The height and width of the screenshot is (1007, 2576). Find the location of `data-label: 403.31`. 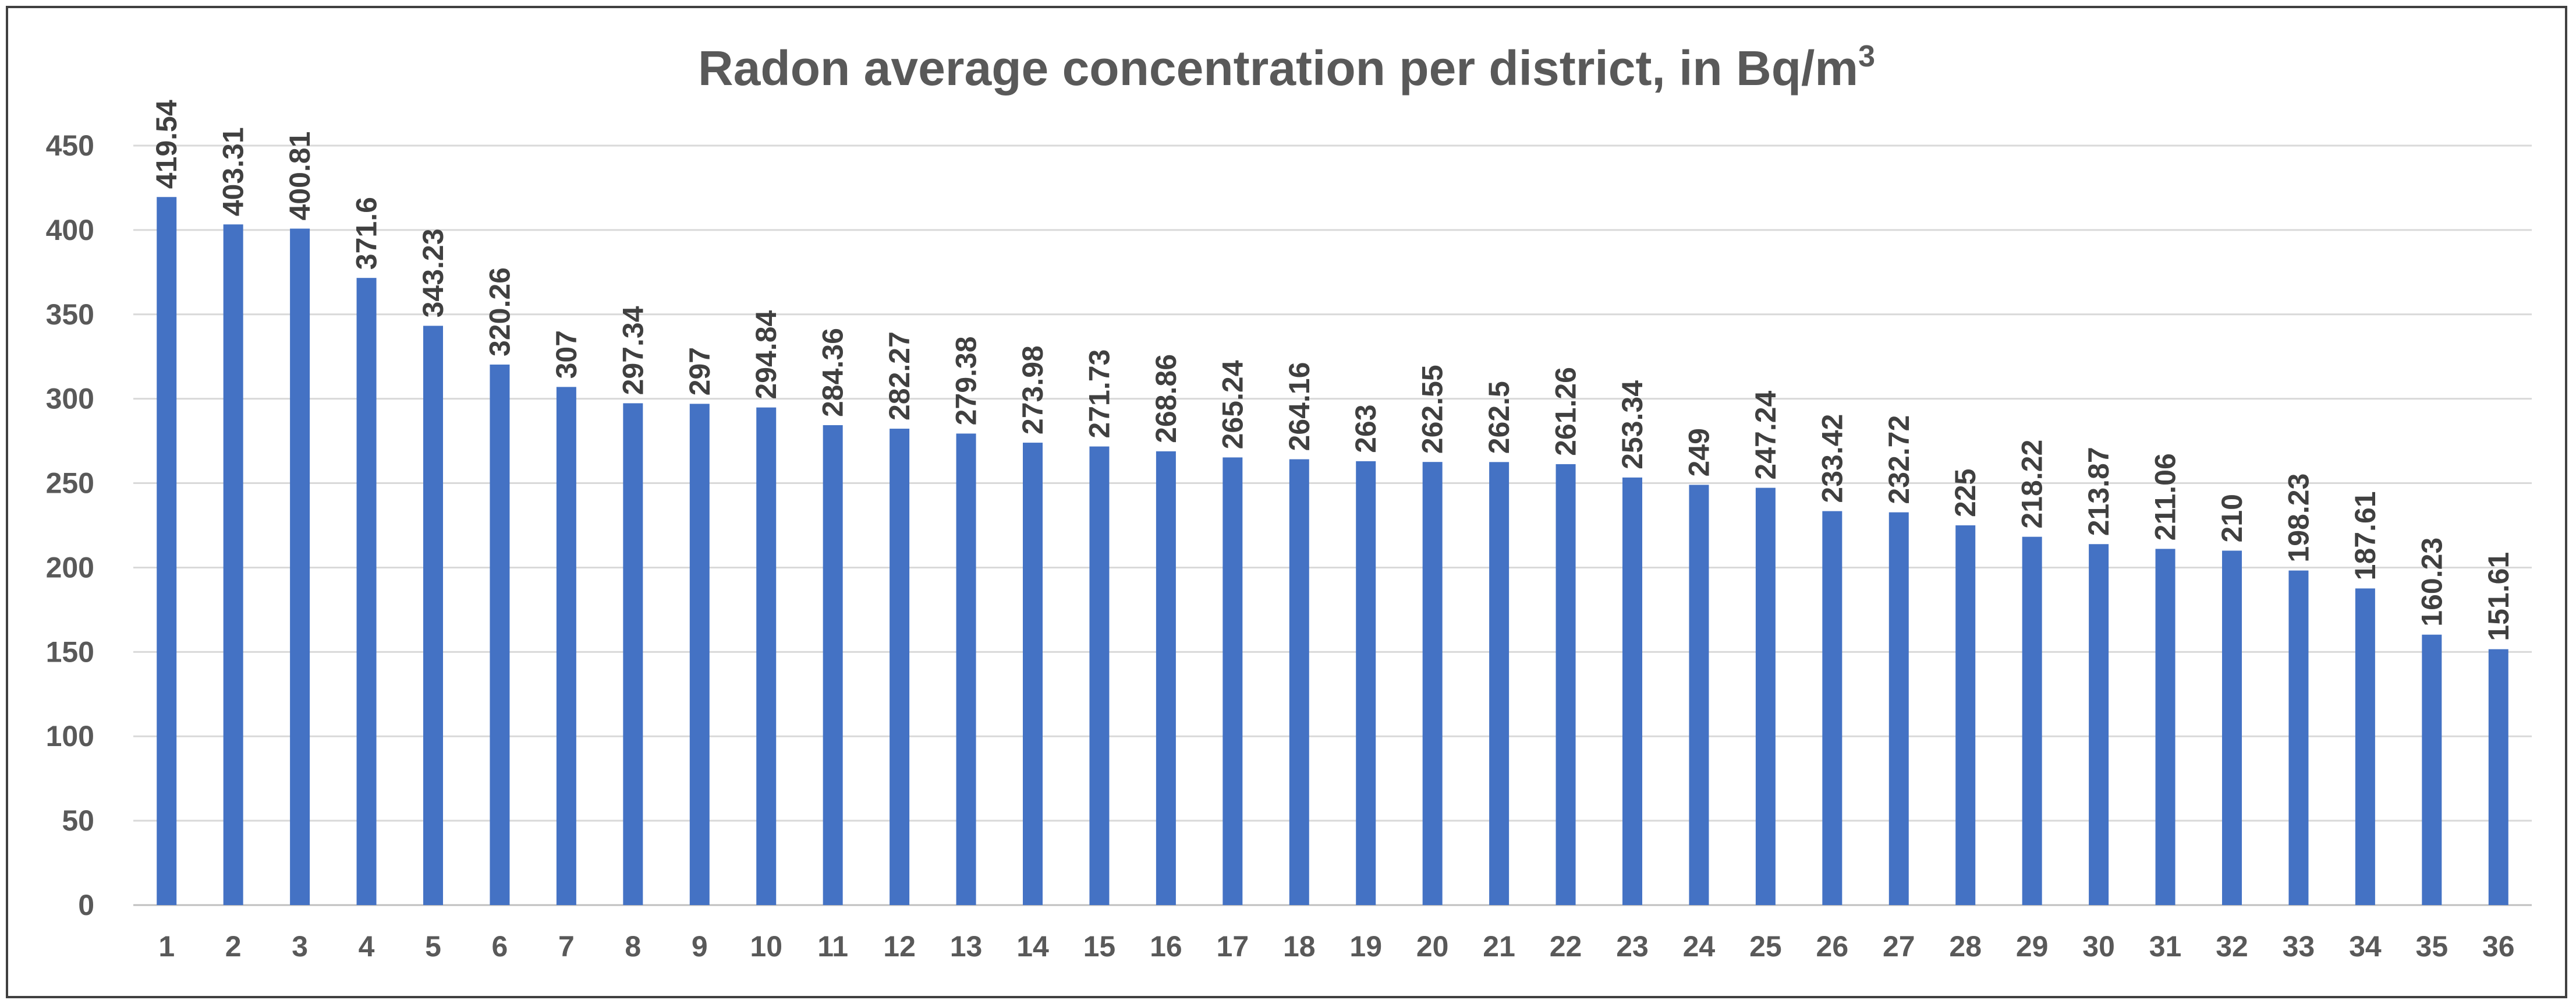

data-label: 403.31 is located at coordinates (233, 171).